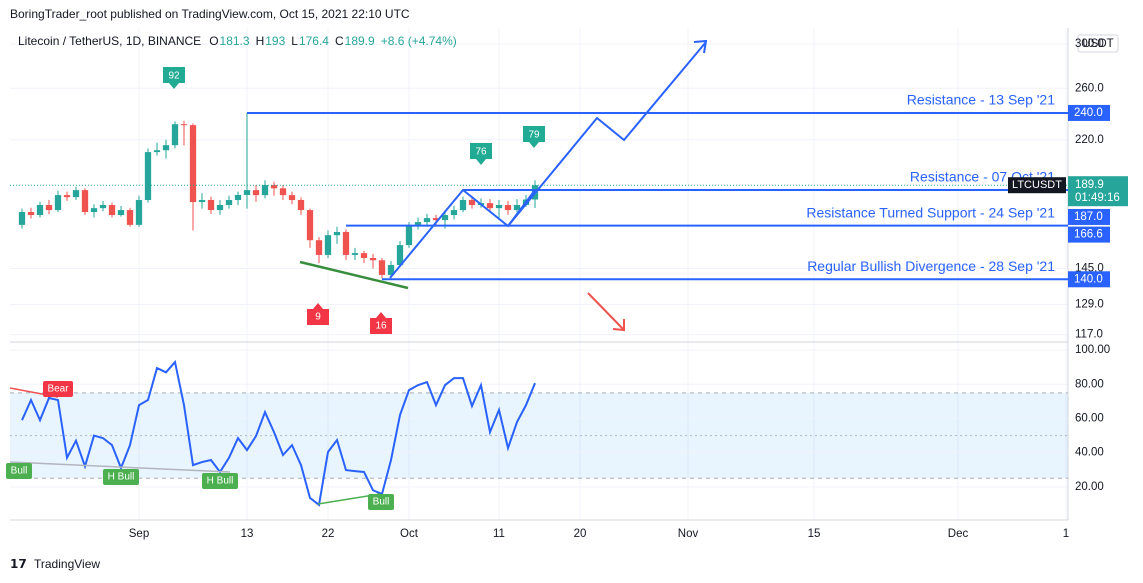 Image resolution: width=1143 pixels, height=583 pixels. What do you see at coordinates (1066, 534) in the screenshot?
I see `x-tick-label: 1` at bounding box center [1066, 534].